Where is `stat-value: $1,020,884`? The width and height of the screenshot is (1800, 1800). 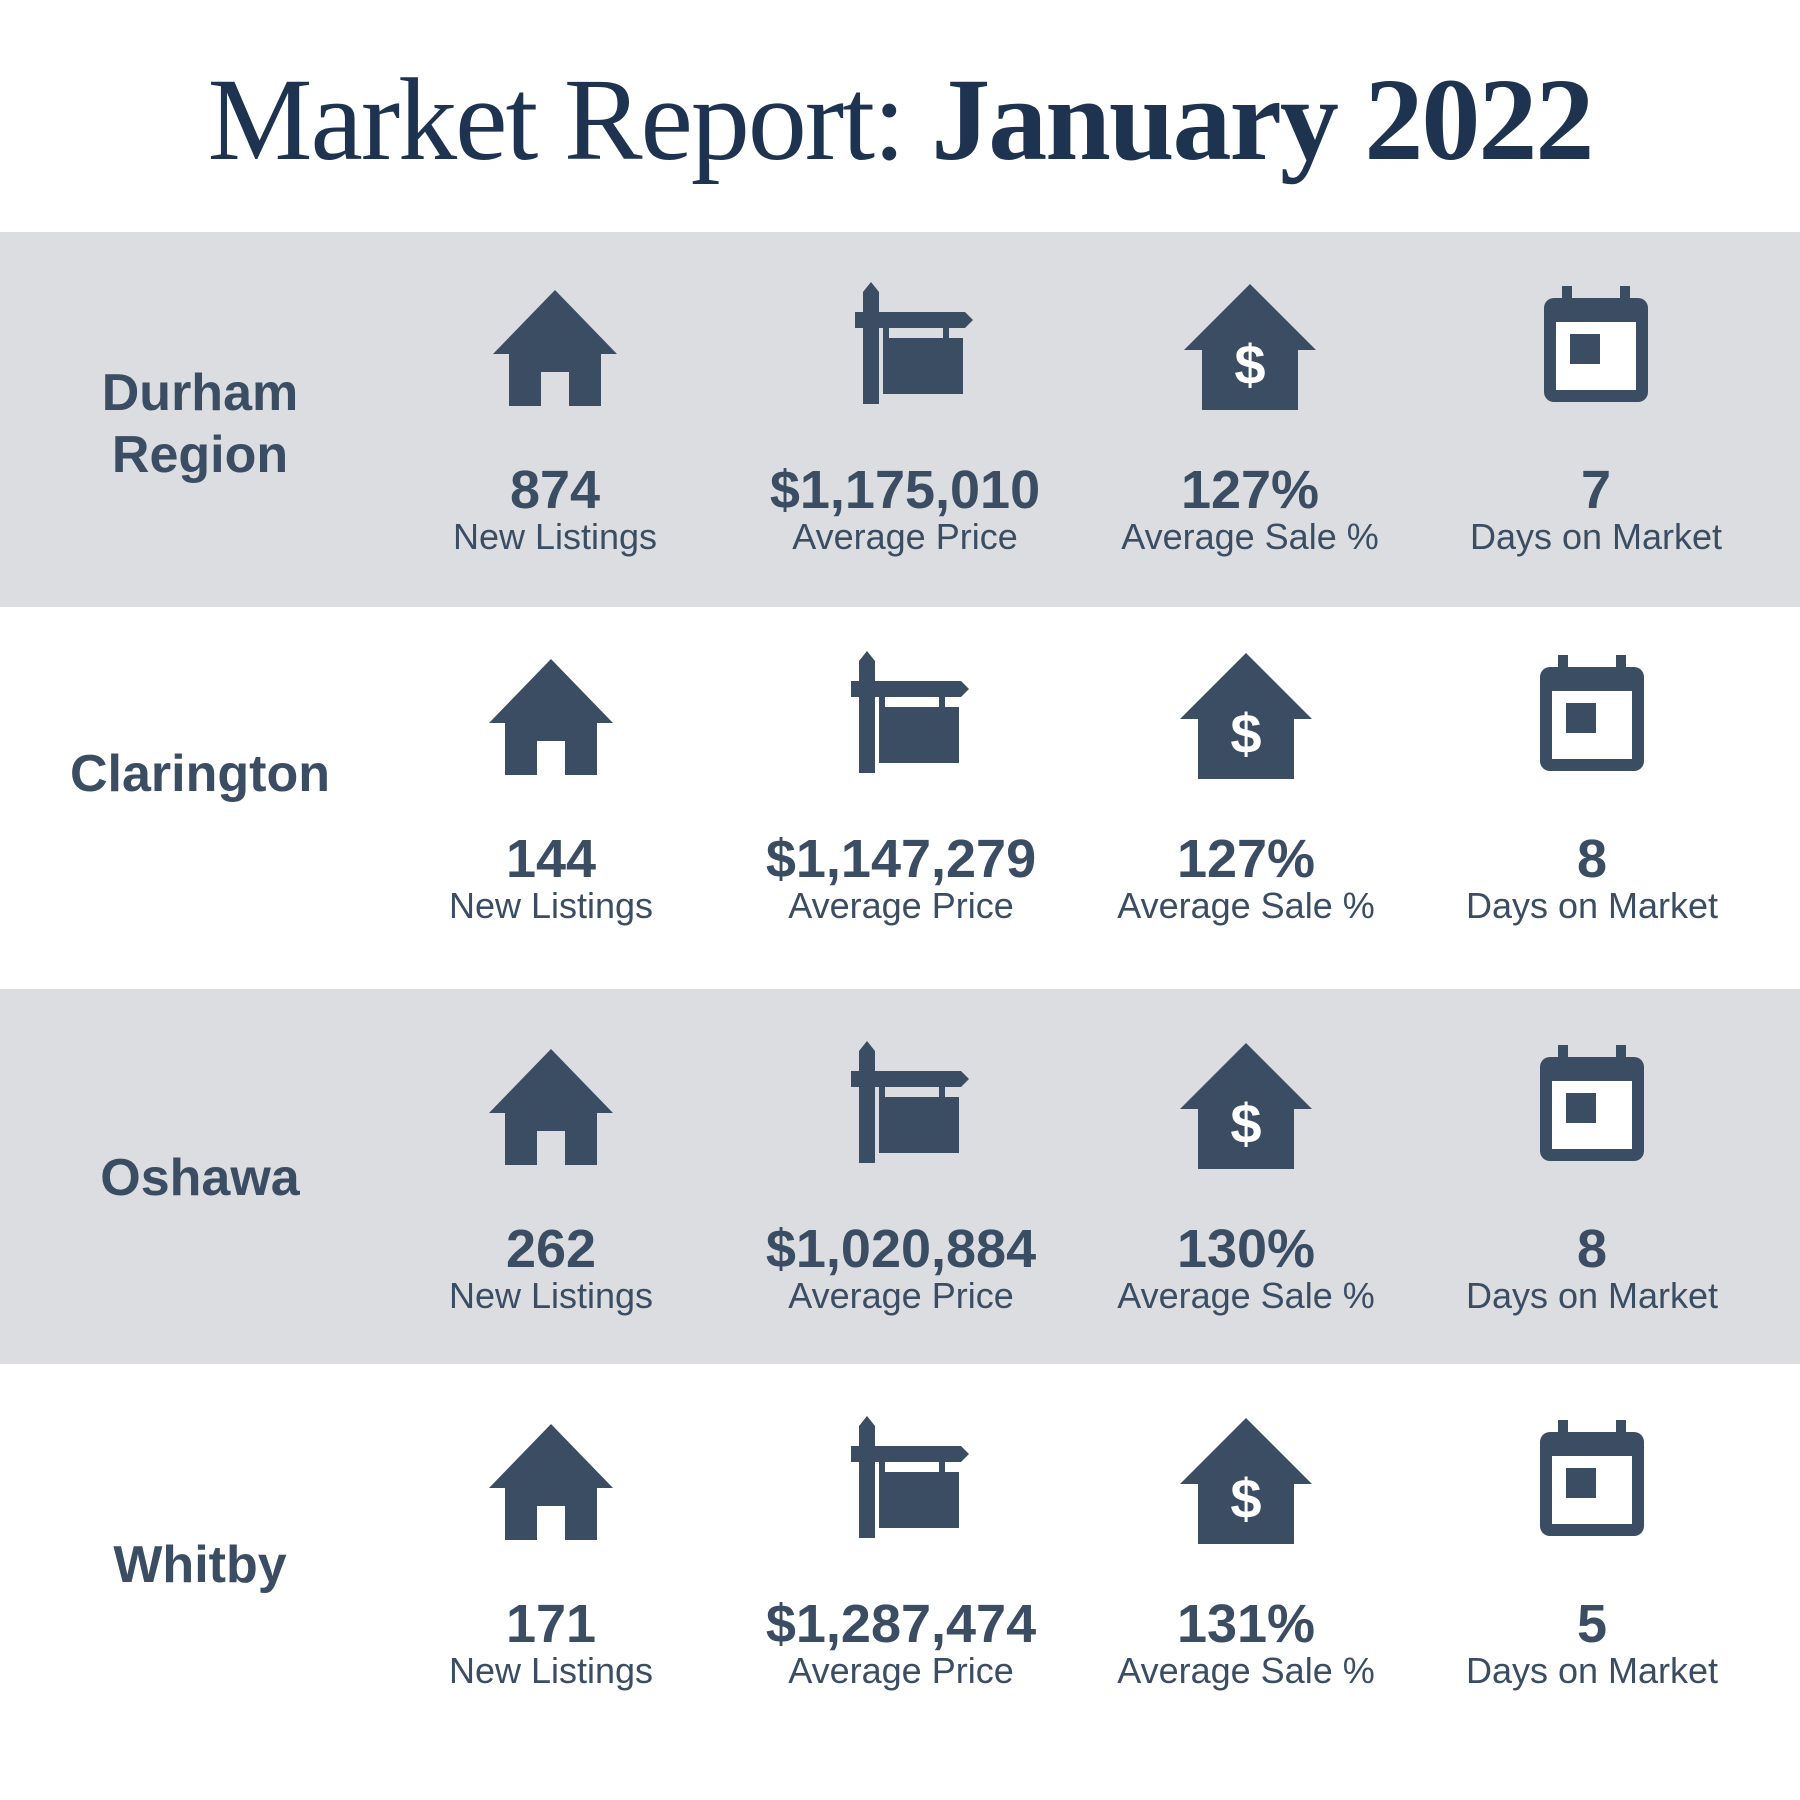
stat-value: $1,020,884 is located at coordinates (901, 1249).